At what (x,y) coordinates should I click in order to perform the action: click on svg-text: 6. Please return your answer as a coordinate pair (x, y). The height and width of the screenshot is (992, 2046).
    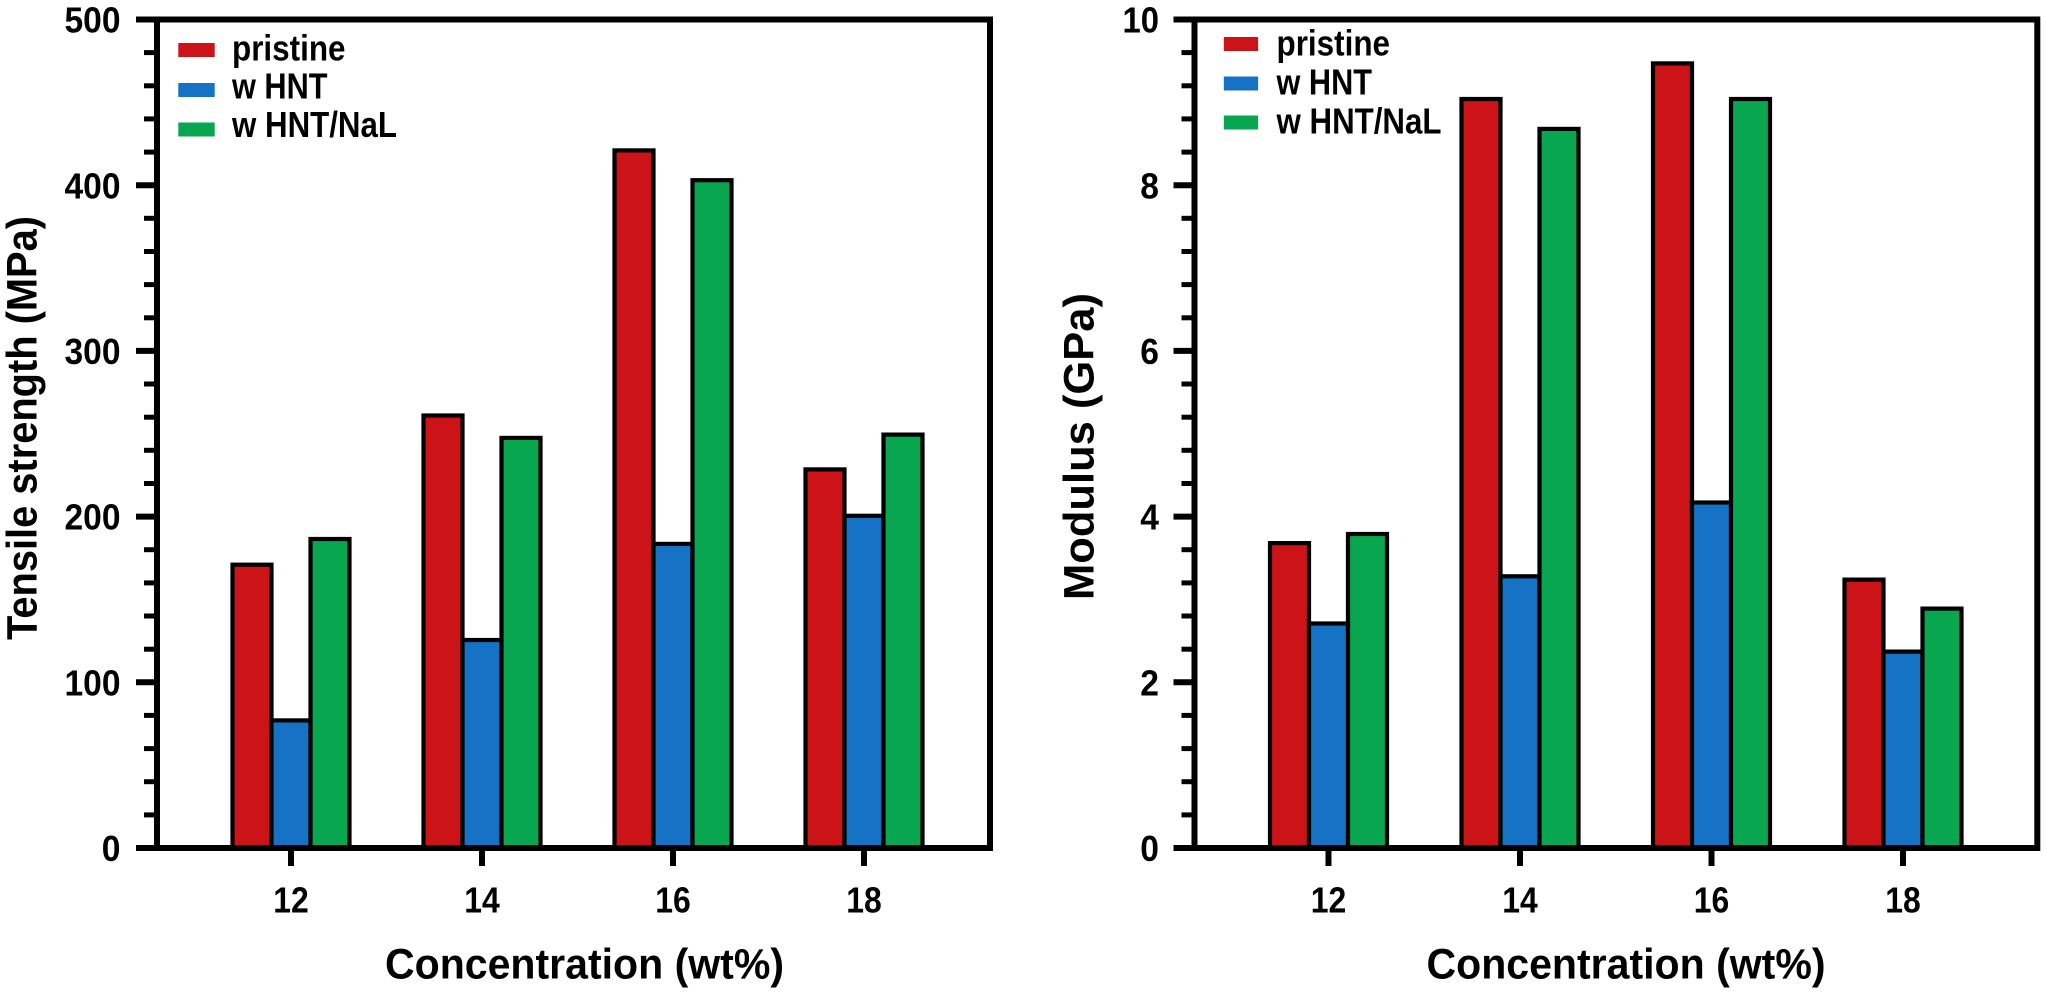
    Looking at the image, I should click on (1149, 351).